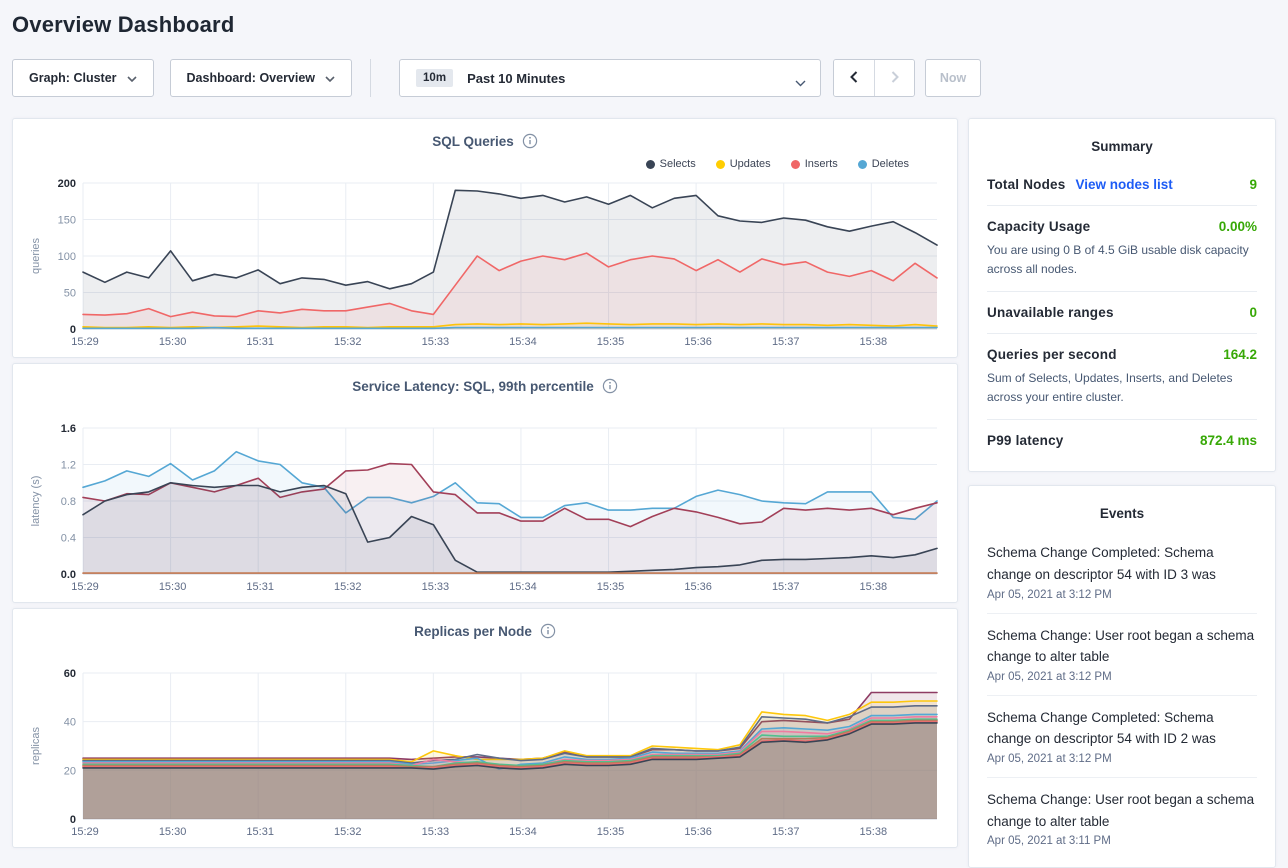  I want to click on svg-text: 1.2, so click(68, 466).